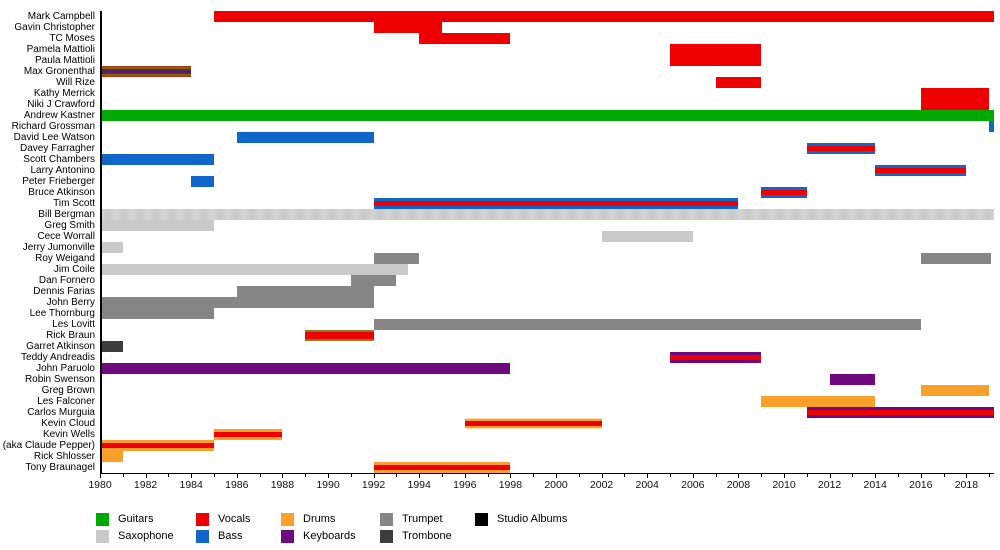 The width and height of the screenshot is (1000, 550). What do you see at coordinates (287, 519) in the screenshot?
I see `legend-swatch-drums` at bounding box center [287, 519].